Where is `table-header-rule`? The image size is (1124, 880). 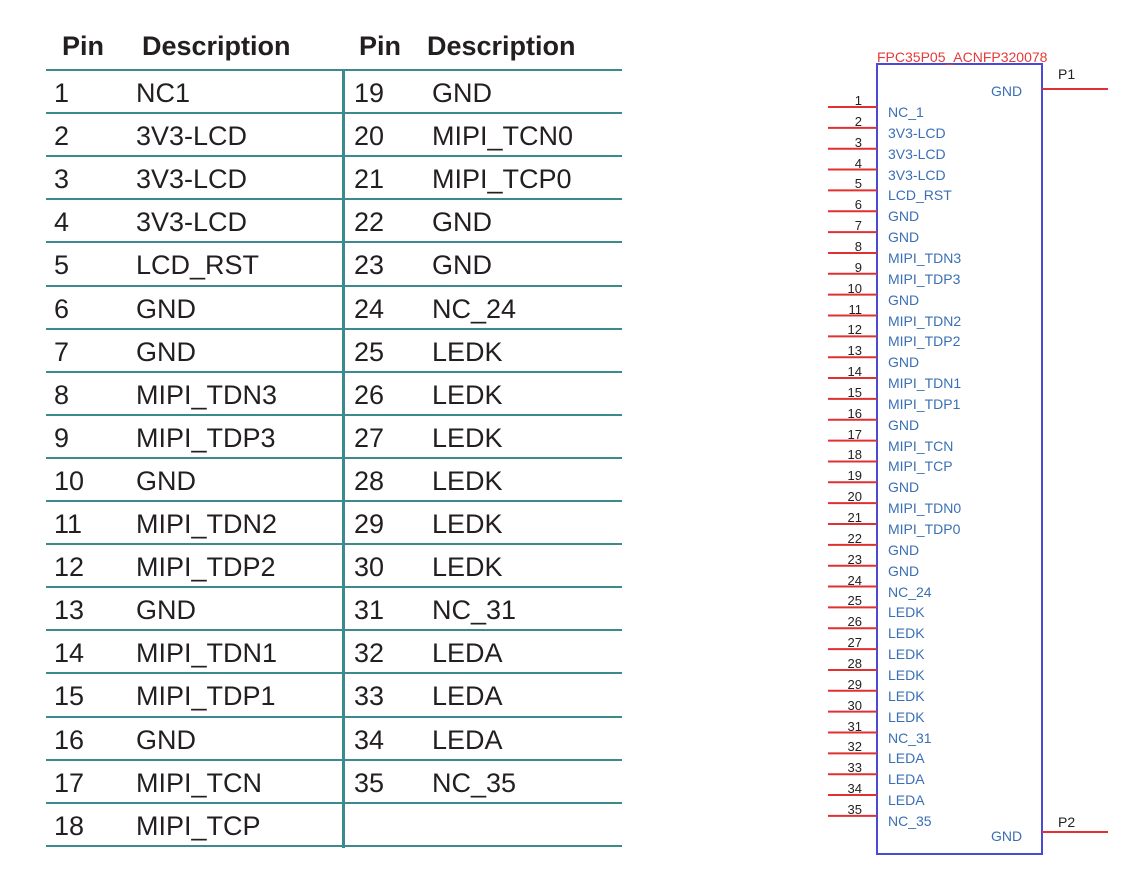 table-header-rule is located at coordinates (334, 70).